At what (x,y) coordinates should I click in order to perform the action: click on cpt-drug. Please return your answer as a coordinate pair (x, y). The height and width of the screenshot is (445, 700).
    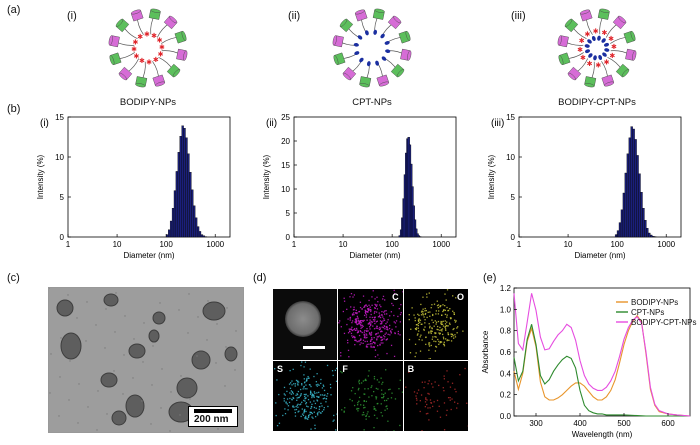
    Looking at the image, I should click on (600, 57).